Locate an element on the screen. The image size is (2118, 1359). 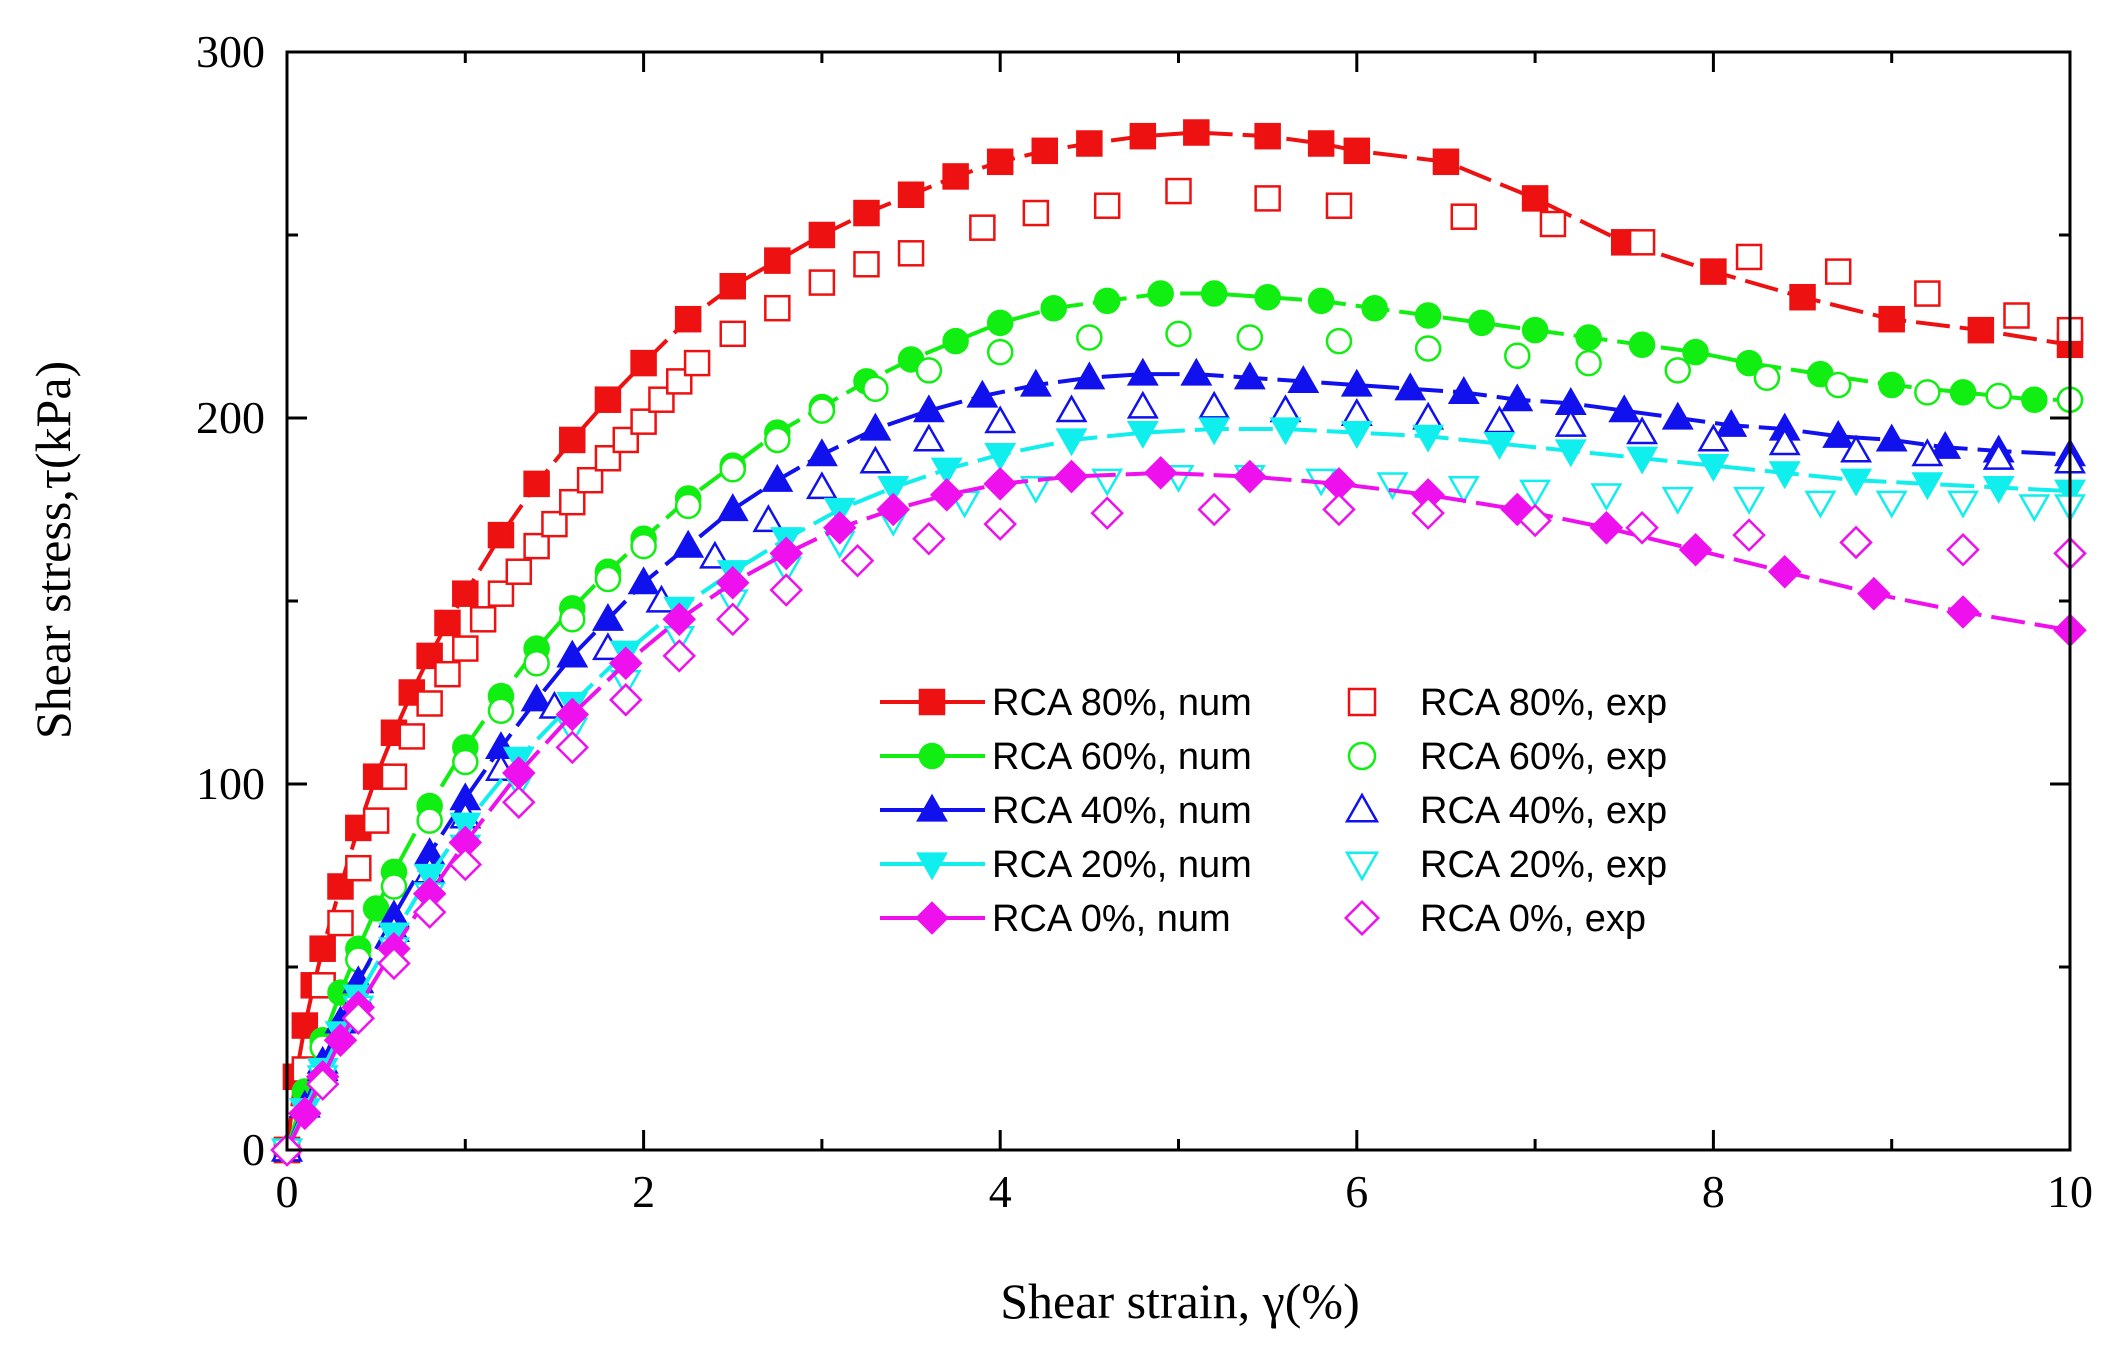
x-tick-label: 6 is located at coordinates (1356, 1191).